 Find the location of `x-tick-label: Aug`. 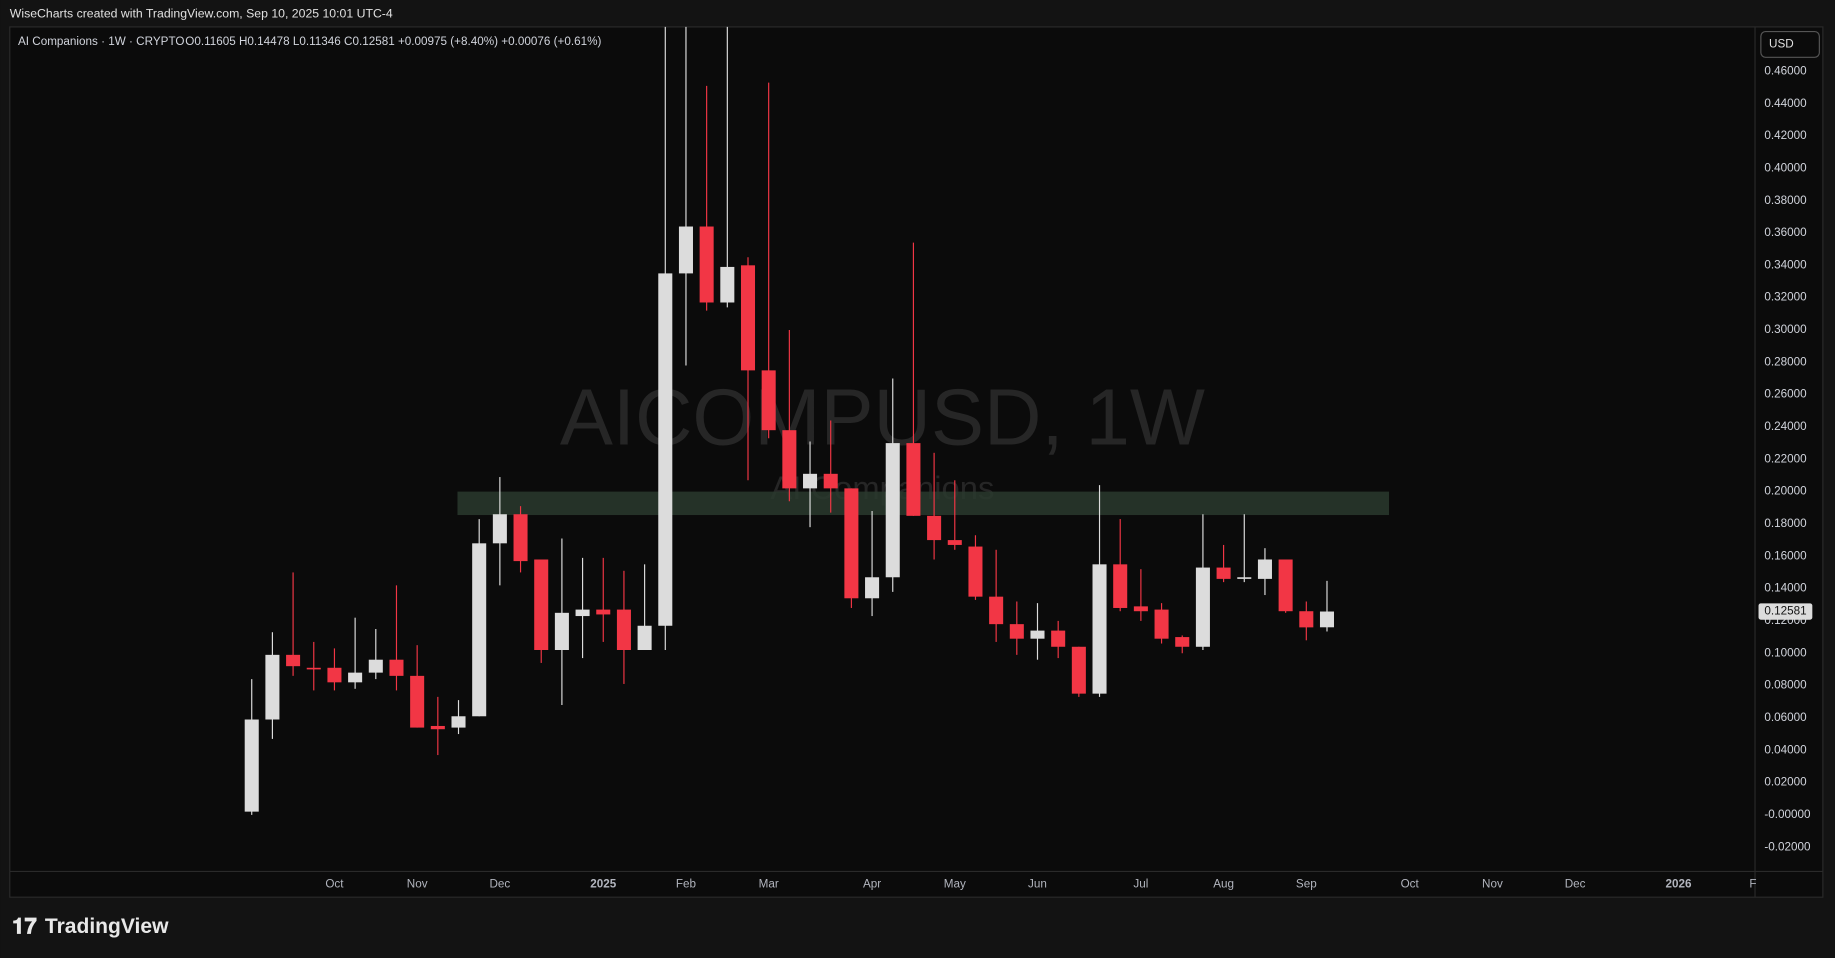

x-tick-label: Aug is located at coordinates (1223, 883).